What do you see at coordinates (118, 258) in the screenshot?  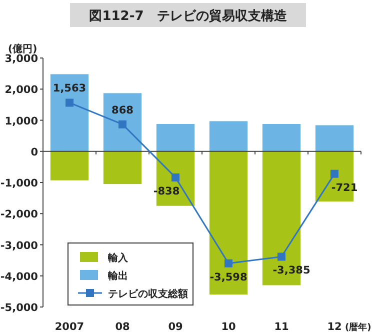 I see `legend-label: 輸入` at bounding box center [118, 258].